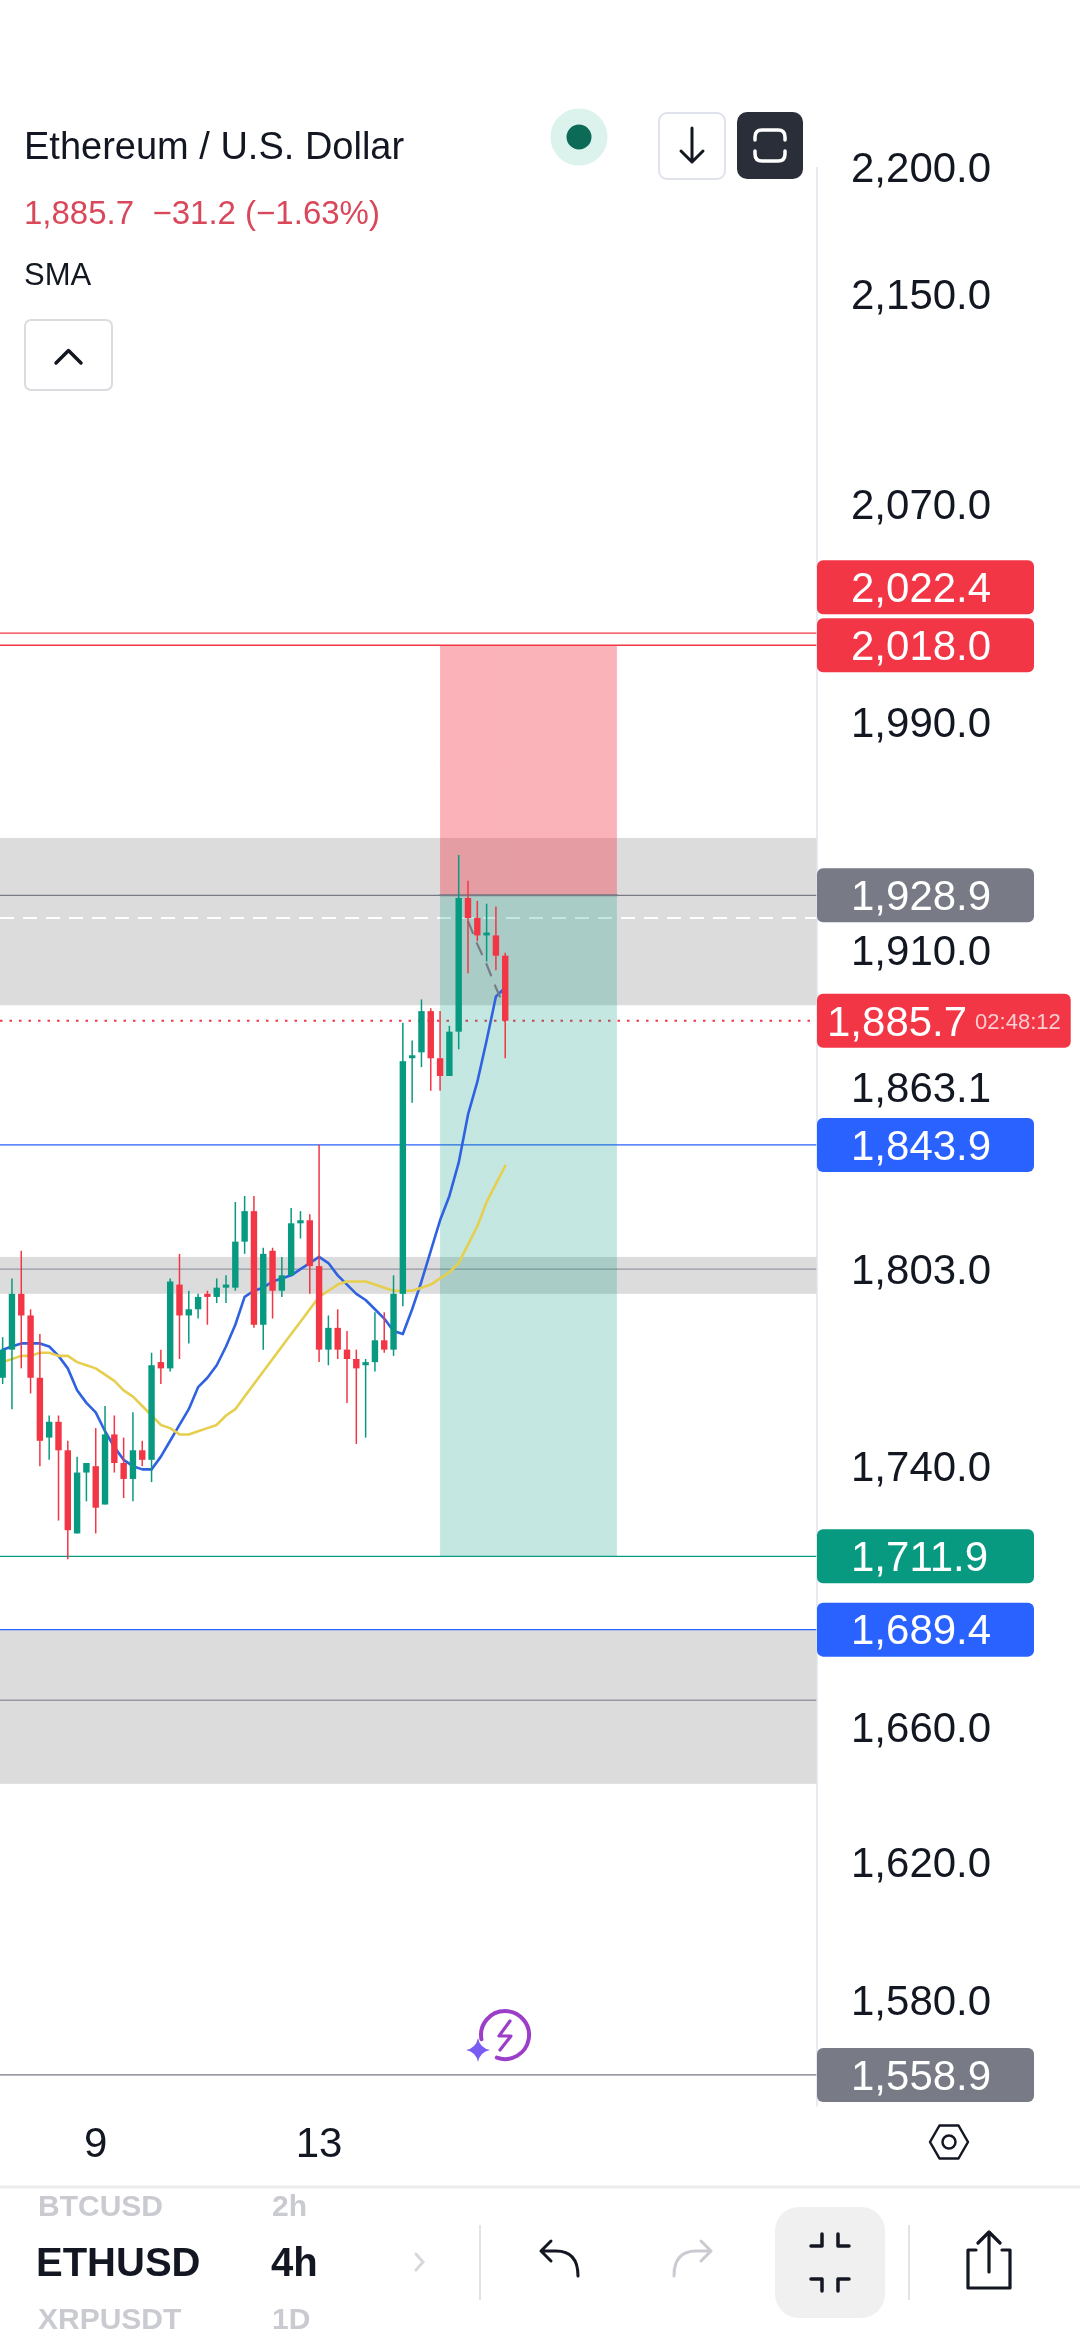  What do you see at coordinates (921, 505) in the screenshot?
I see `y-tick-label: 2,070.0` at bounding box center [921, 505].